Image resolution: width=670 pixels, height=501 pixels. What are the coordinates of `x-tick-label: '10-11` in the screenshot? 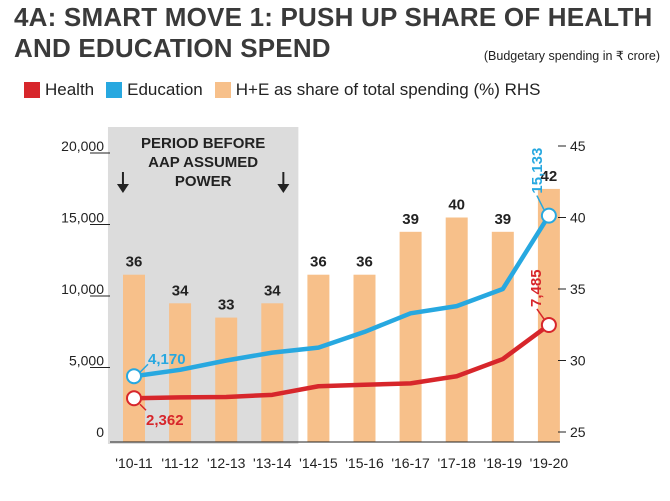 It's located at (134, 463).